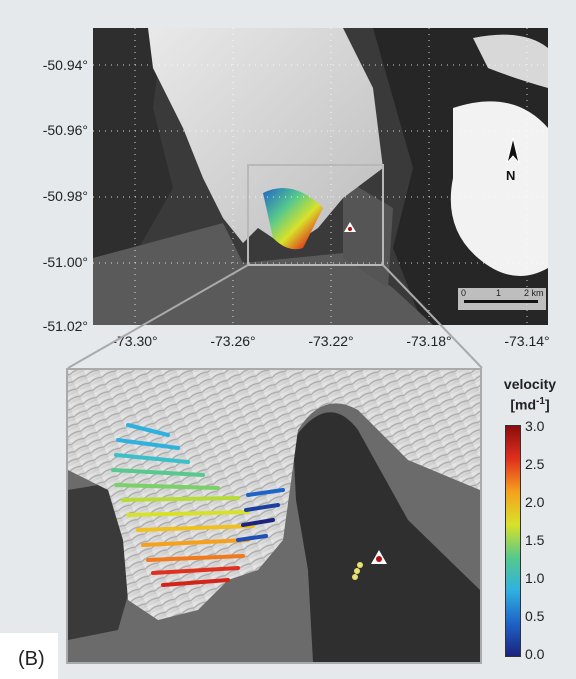  What do you see at coordinates (65, 262) in the screenshot?
I see `lat-label: -51.00°` at bounding box center [65, 262].